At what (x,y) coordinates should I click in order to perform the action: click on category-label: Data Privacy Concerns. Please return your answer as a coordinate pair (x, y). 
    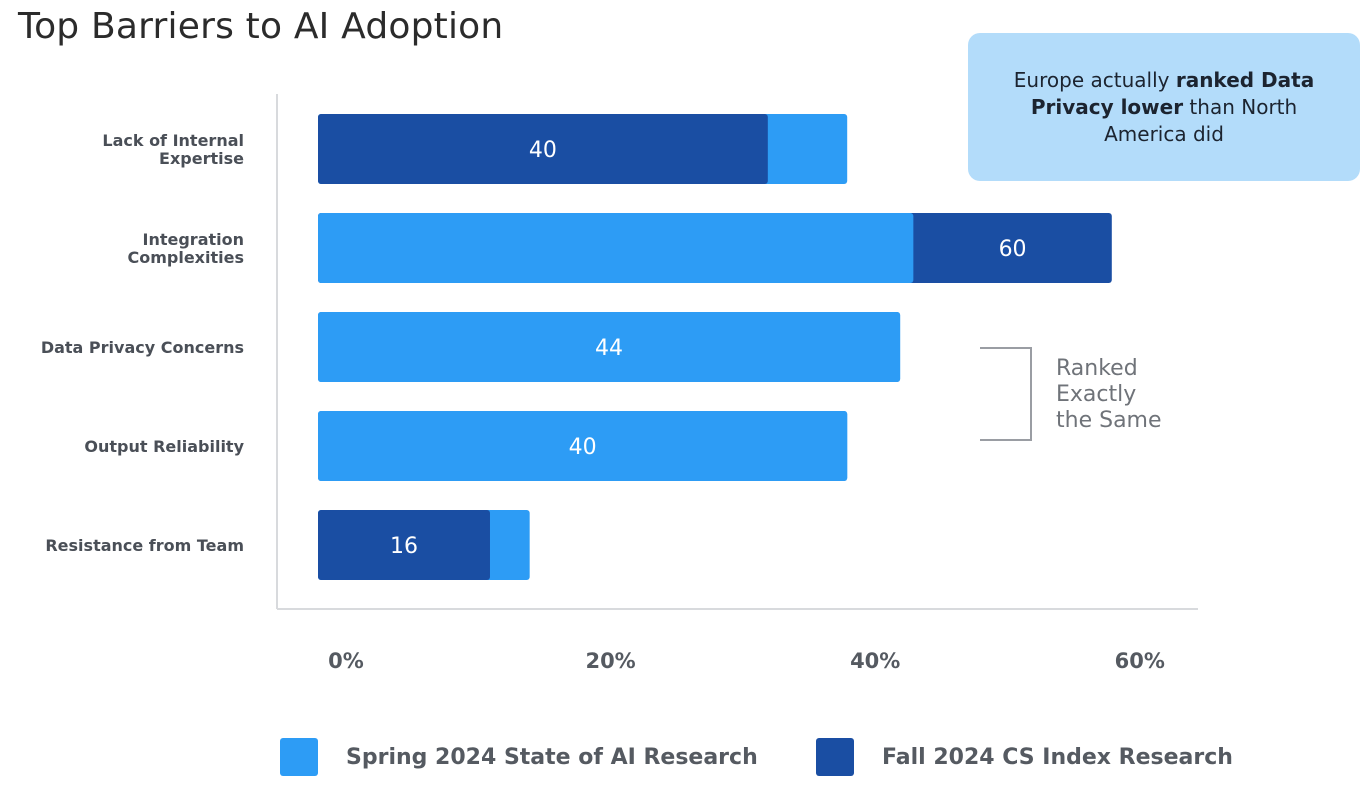
    Looking at the image, I should click on (142, 347).